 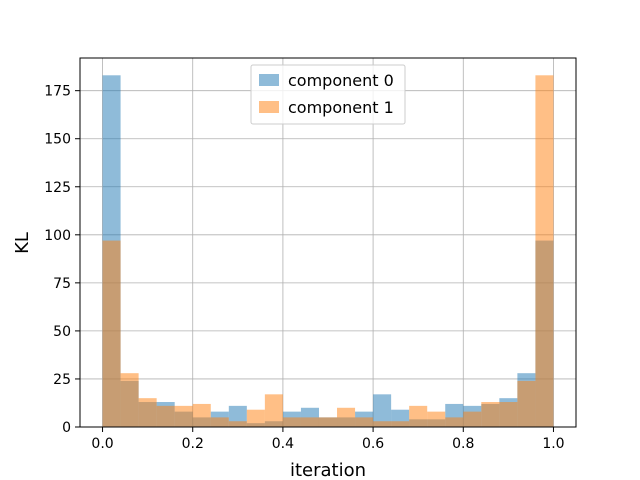 What do you see at coordinates (341, 80) in the screenshot?
I see `legend-label-0: component 0` at bounding box center [341, 80].